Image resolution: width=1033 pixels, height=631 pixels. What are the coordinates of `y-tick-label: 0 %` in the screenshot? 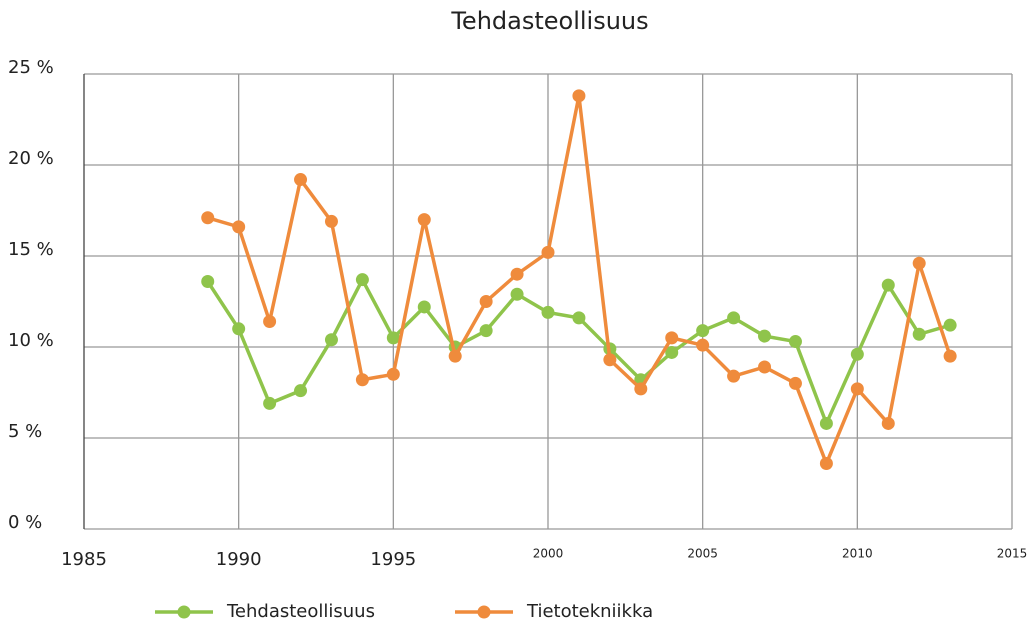 It's located at (25, 522).